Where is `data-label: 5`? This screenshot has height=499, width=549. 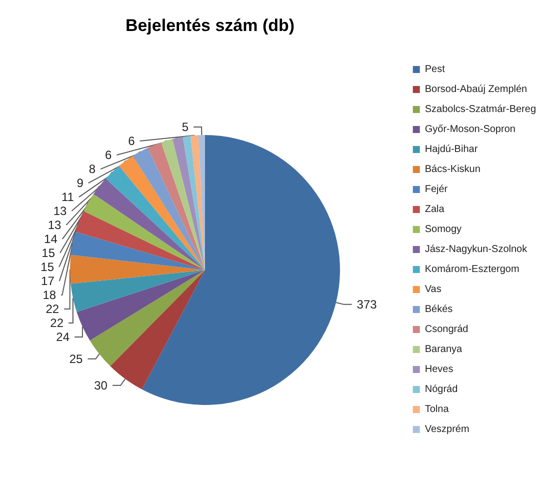 data-label: 5 is located at coordinates (185, 127).